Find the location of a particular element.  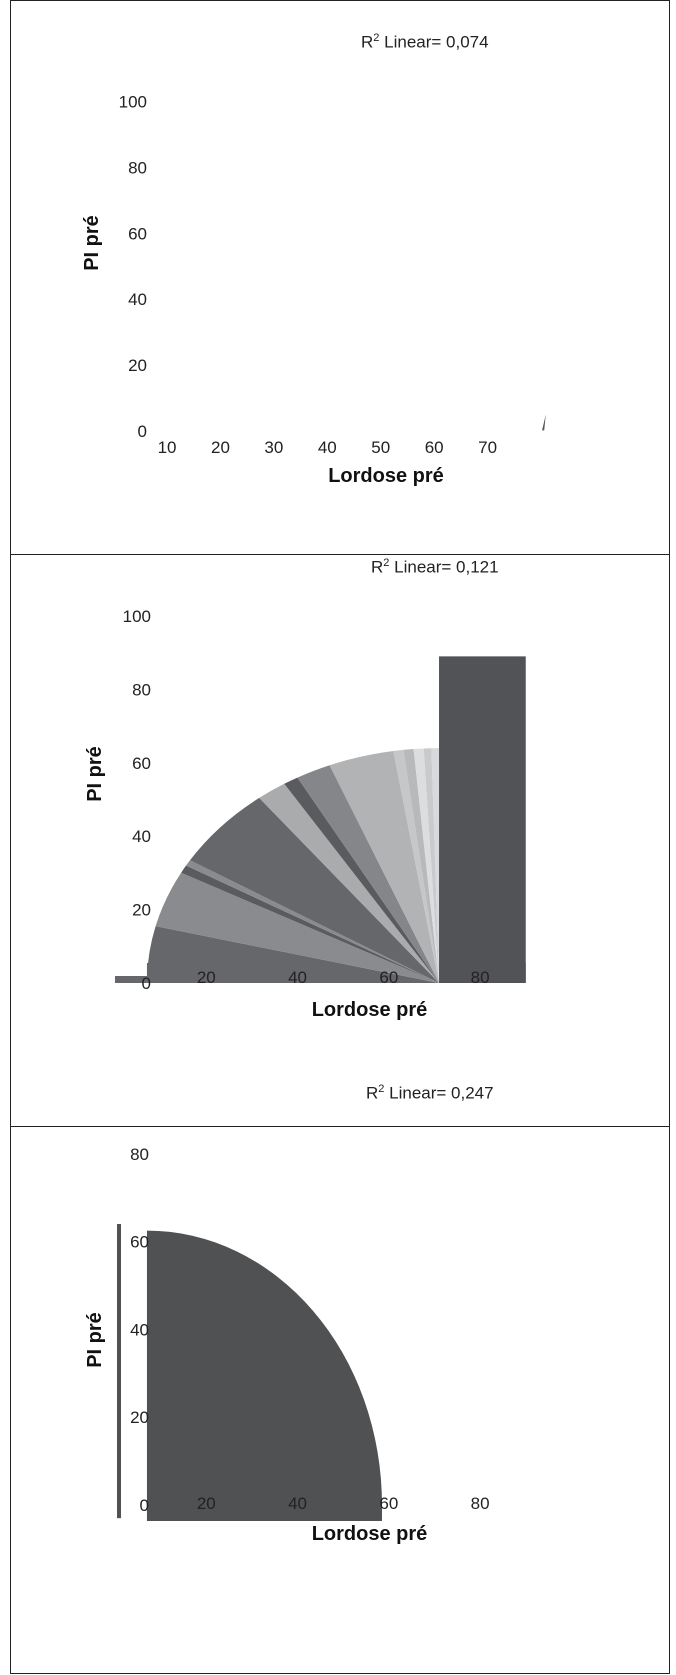

bottom-strip is located at coordinates (131, 979).